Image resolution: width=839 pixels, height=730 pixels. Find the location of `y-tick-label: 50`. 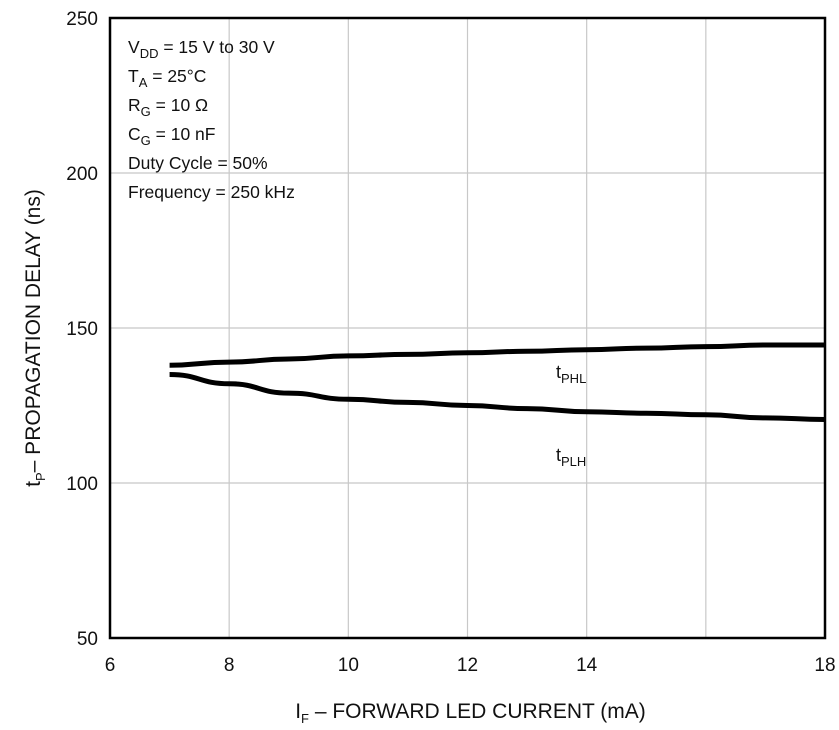

y-tick-label: 50 is located at coordinates (87, 639).